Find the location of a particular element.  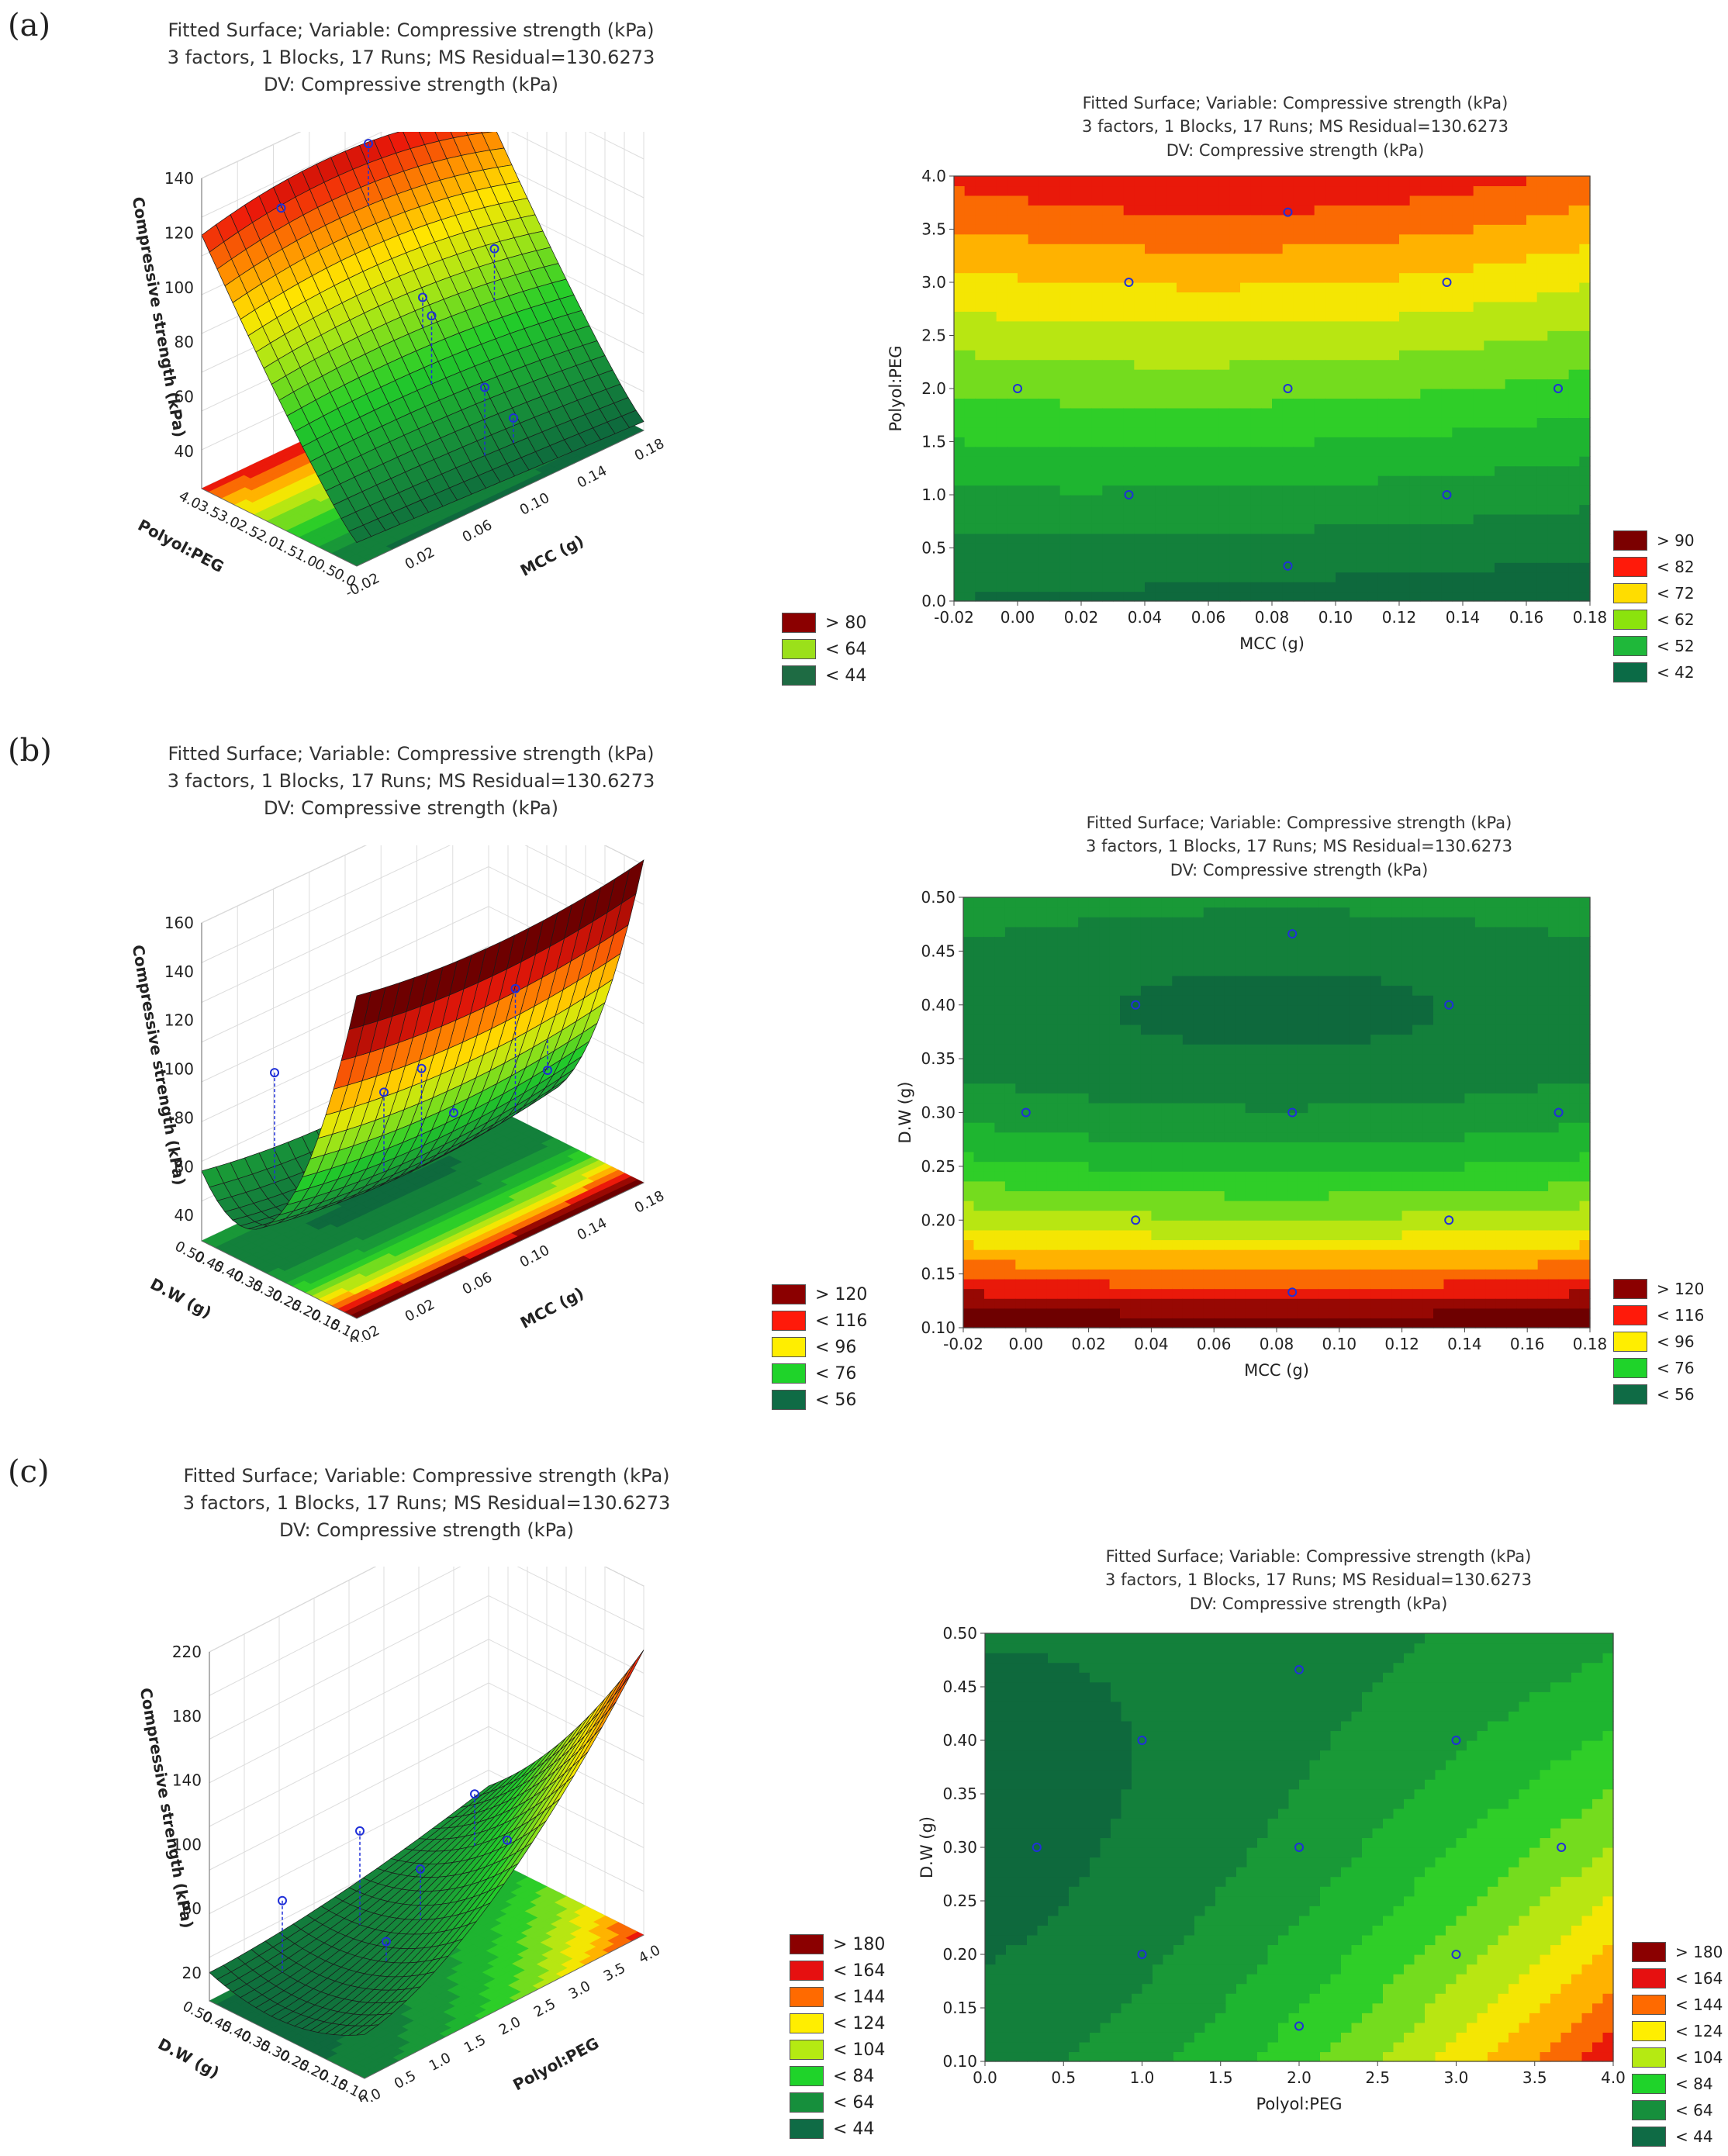

legend-label: < 62 is located at coordinates (1676, 619).